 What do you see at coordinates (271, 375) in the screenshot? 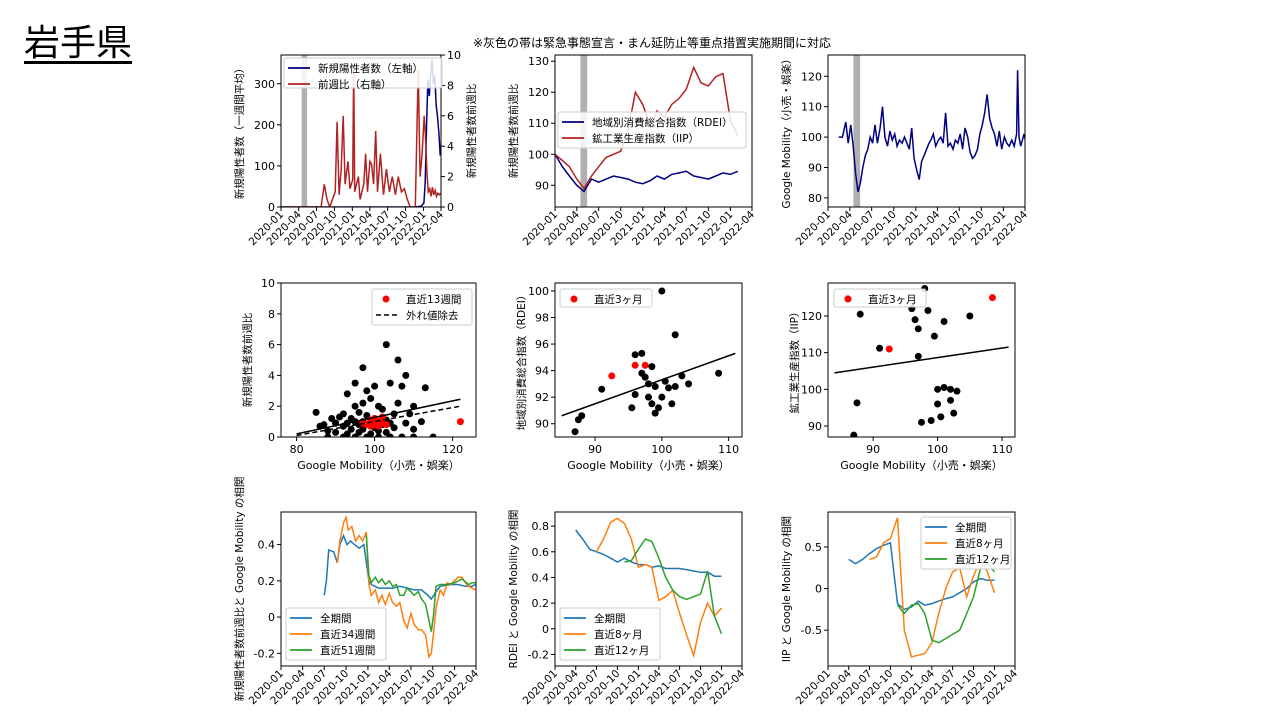
I see `y-tick-label: 4` at bounding box center [271, 375].